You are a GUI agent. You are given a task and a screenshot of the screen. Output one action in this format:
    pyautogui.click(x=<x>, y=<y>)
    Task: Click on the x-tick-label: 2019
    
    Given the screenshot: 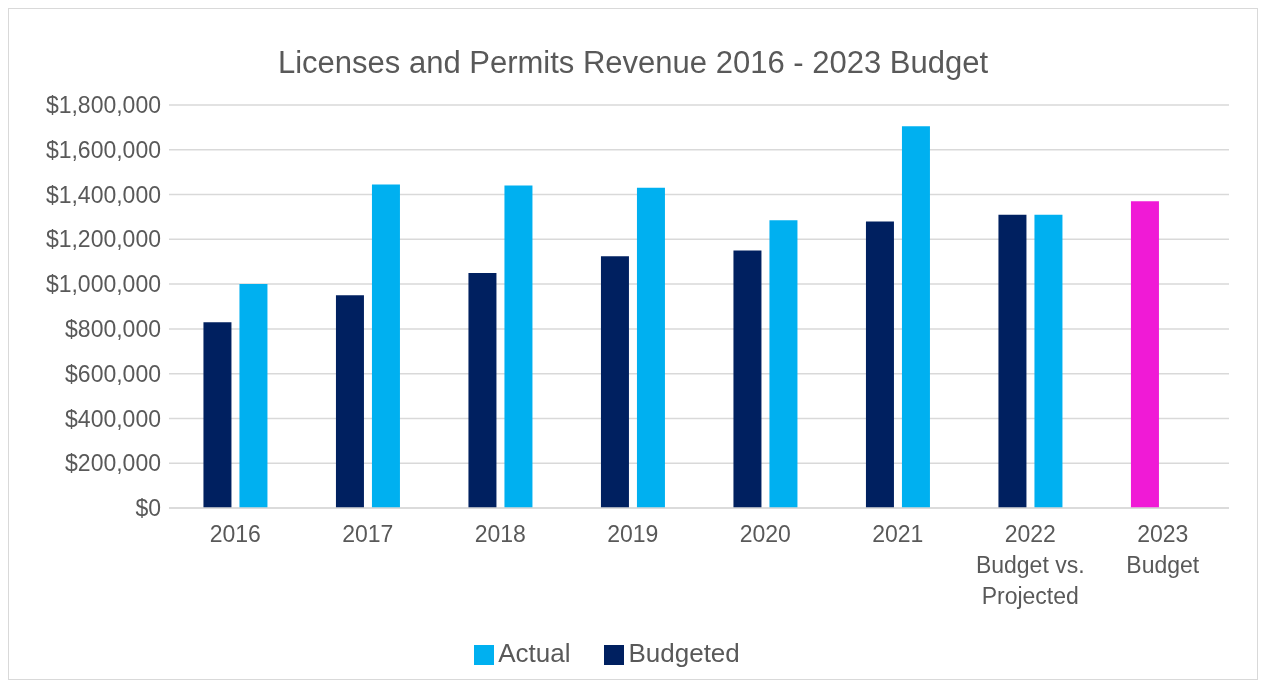 What is the action you would take?
    pyautogui.click(x=633, y=534)
    